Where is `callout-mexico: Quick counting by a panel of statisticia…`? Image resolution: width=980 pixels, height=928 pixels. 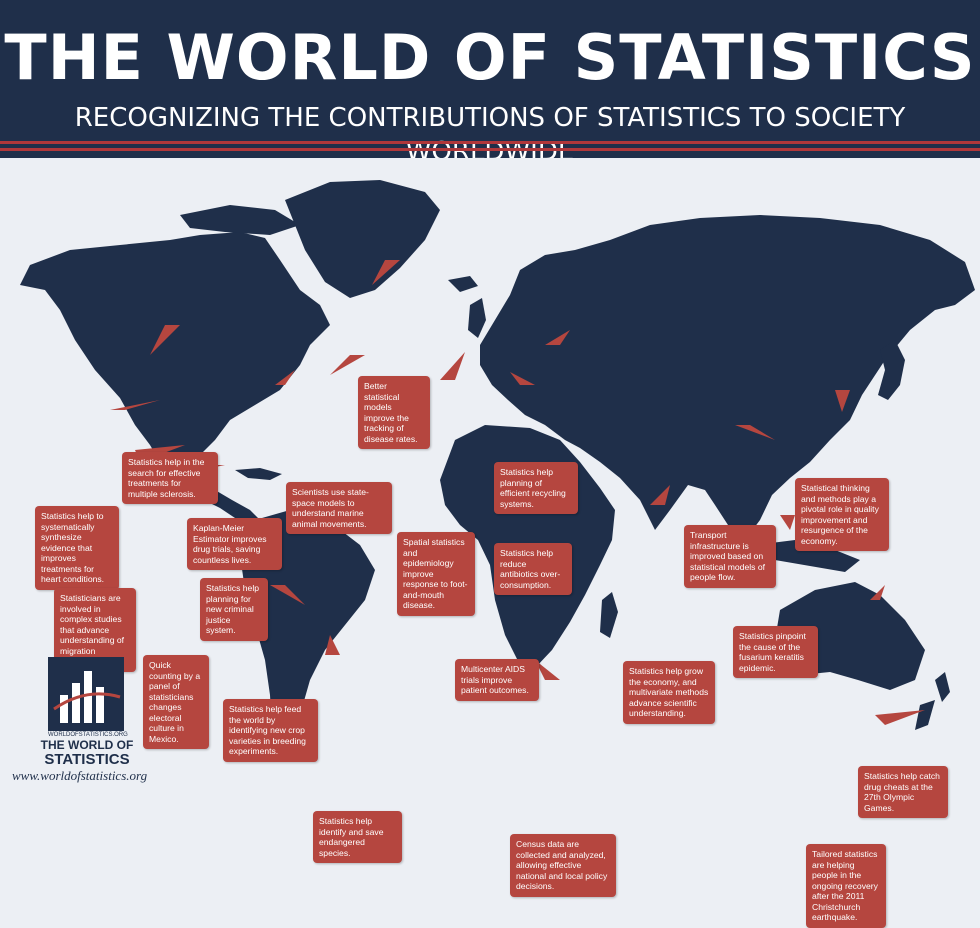 callout-mexico: Quick counting by a panel of statisticia… is located at coordinates (176, 702).